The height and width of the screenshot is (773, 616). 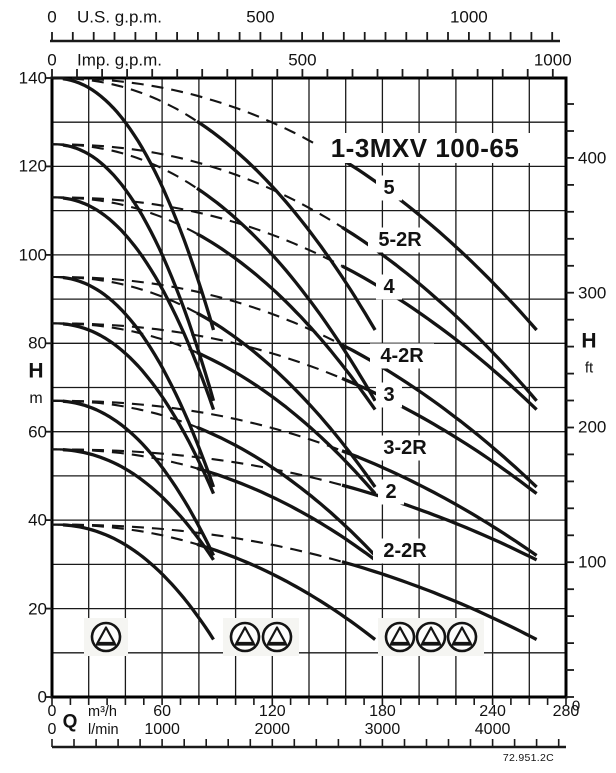 I want to click on h-m-tick-label: 60, so click(x=37, y=432).